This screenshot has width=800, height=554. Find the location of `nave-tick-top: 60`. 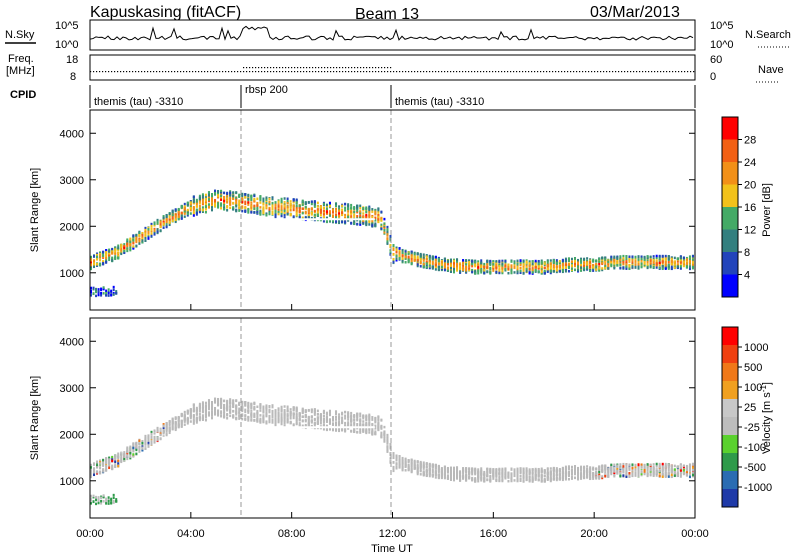

nave-tick-top: 60 is located at coordinates (716, 60).